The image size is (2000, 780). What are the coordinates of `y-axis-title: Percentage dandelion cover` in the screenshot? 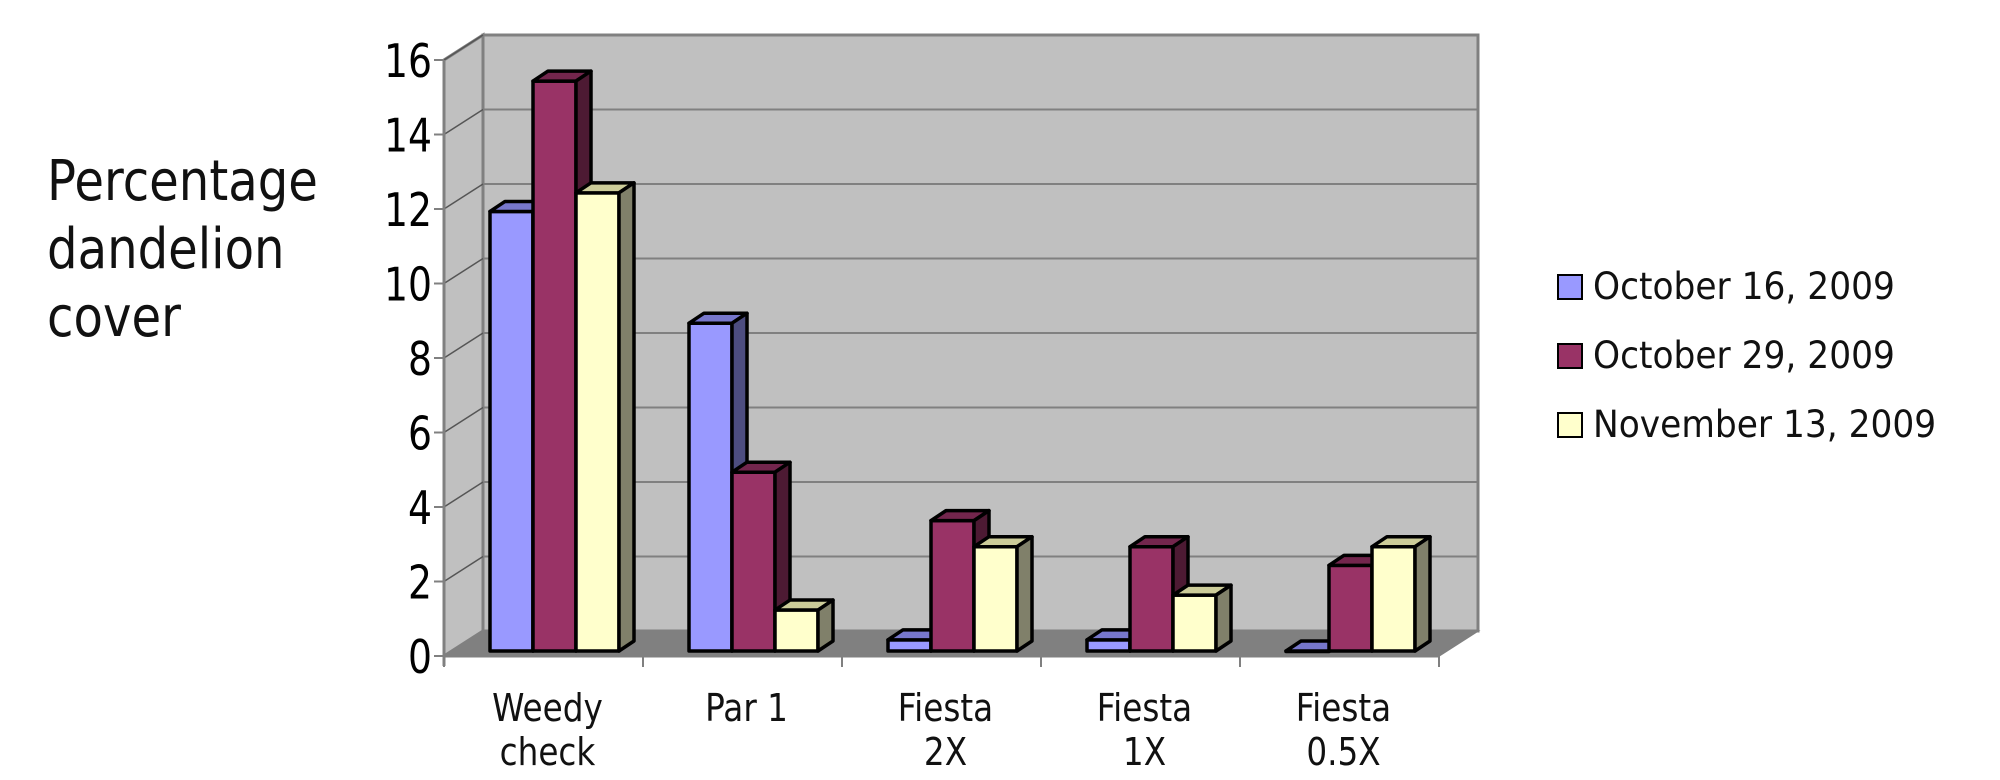 It's located at (182, 250).